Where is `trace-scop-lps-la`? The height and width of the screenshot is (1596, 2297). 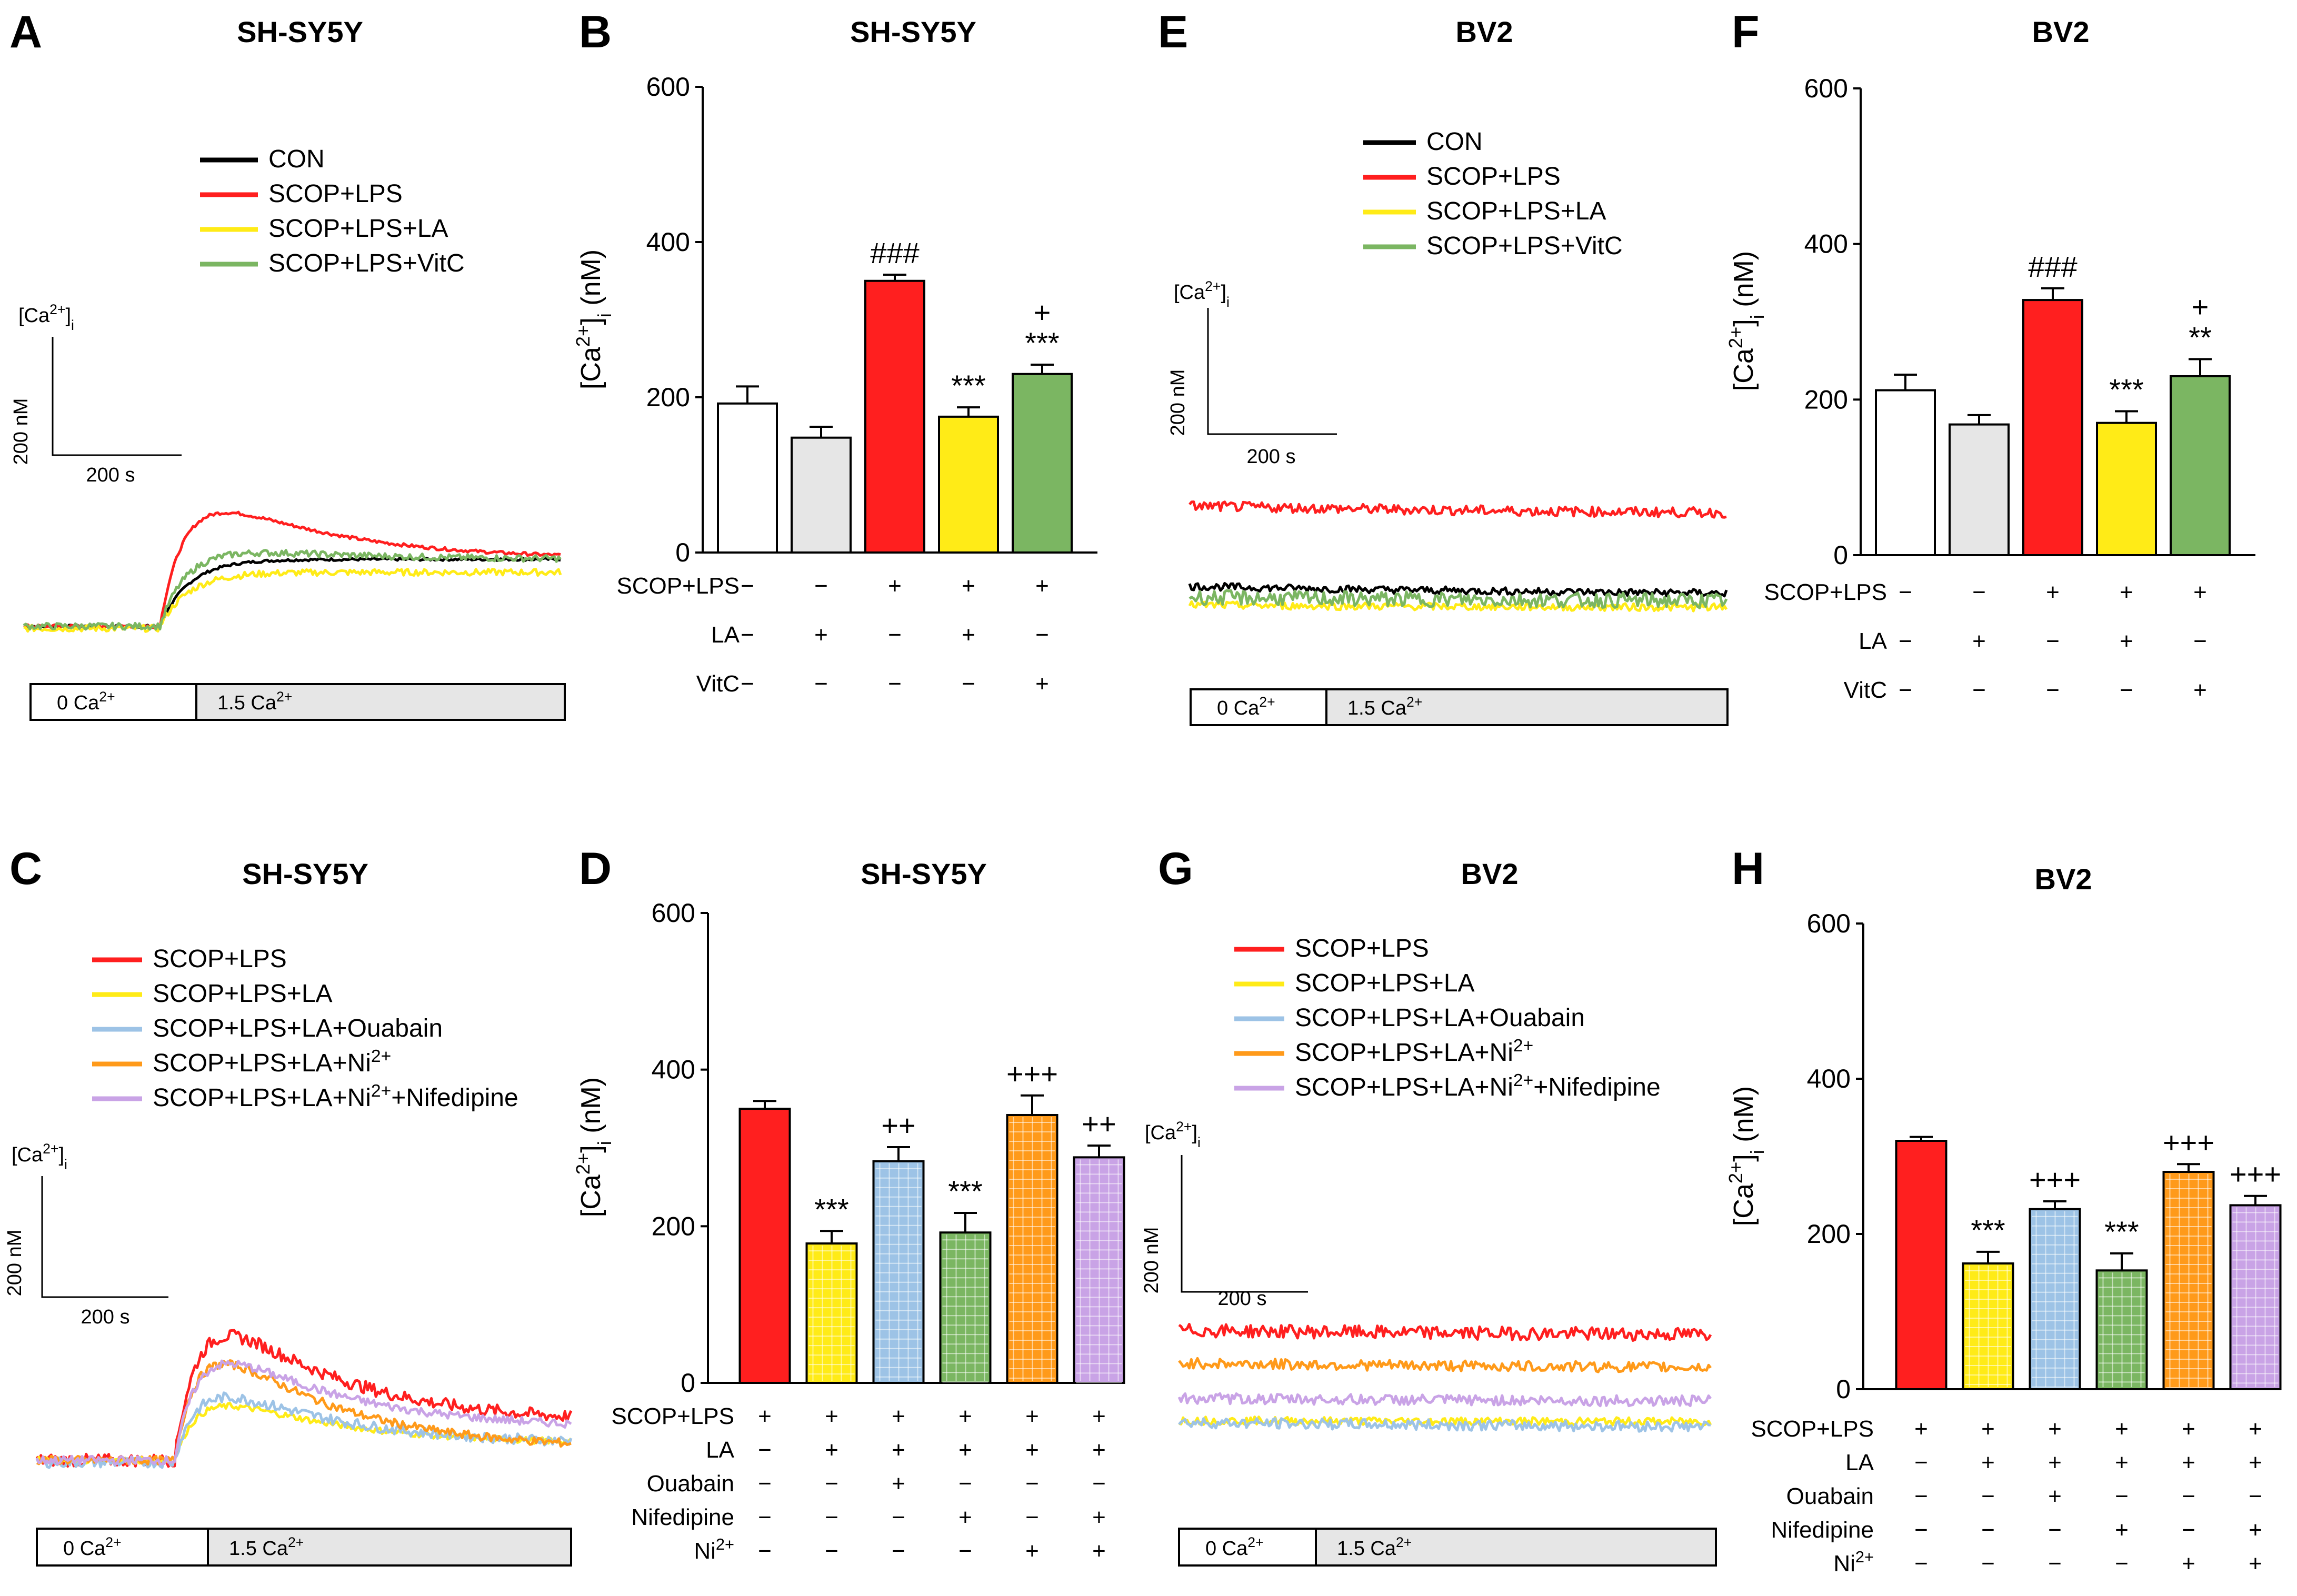
trace-scop-lps-la is located at coordinates (292, 600).